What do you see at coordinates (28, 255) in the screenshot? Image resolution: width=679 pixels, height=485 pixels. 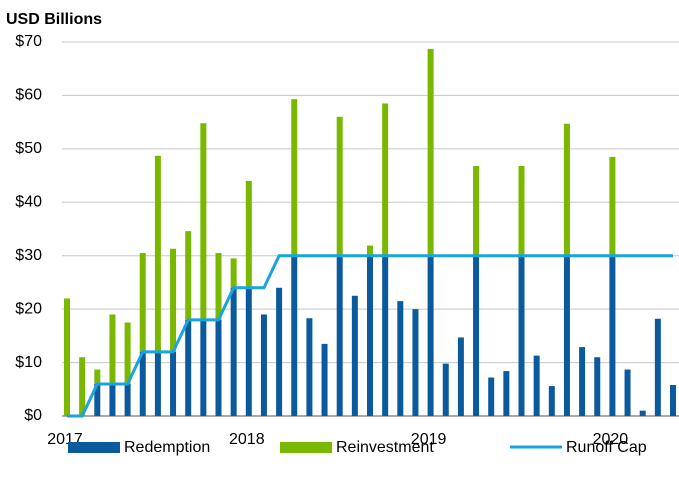 I see `y-tick-label: $30` at bounding box center [28, 255].